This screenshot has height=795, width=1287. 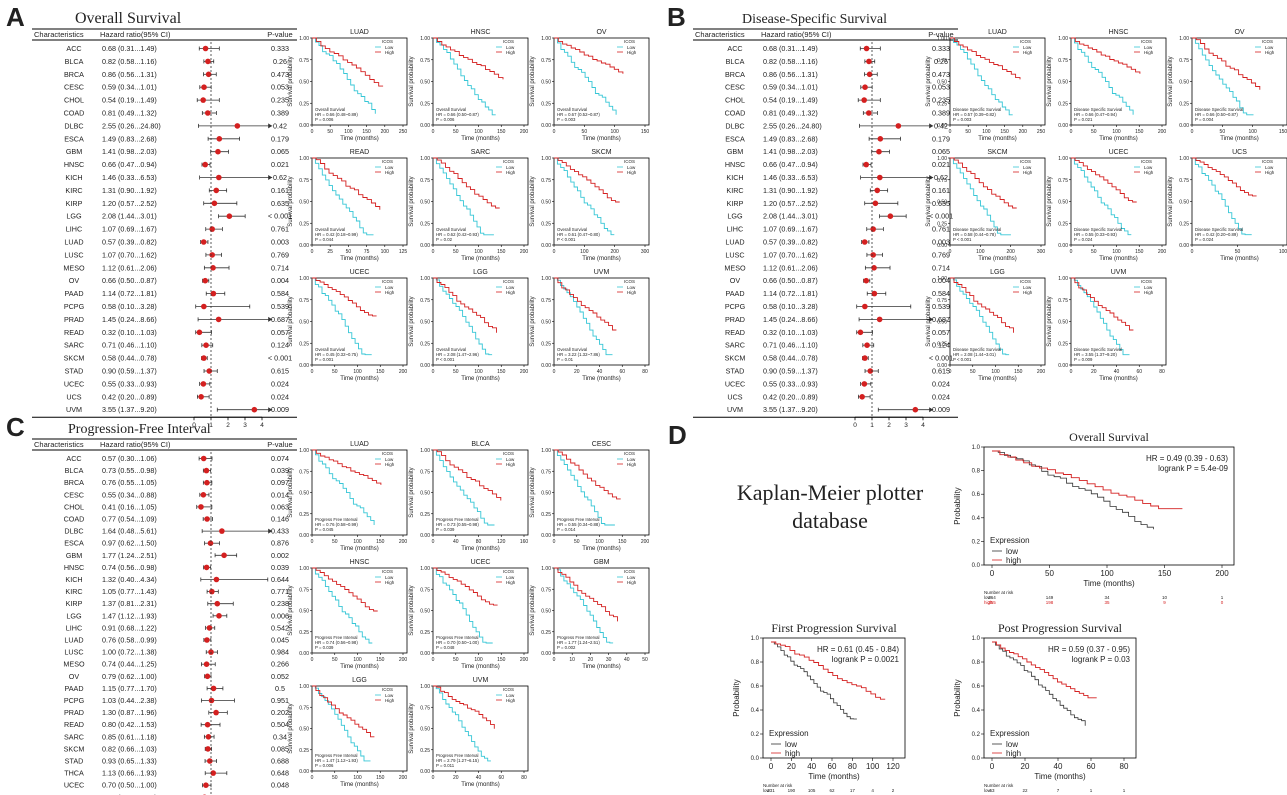 I want to click on kmd-curve-high, so click(x=1087, y=480).